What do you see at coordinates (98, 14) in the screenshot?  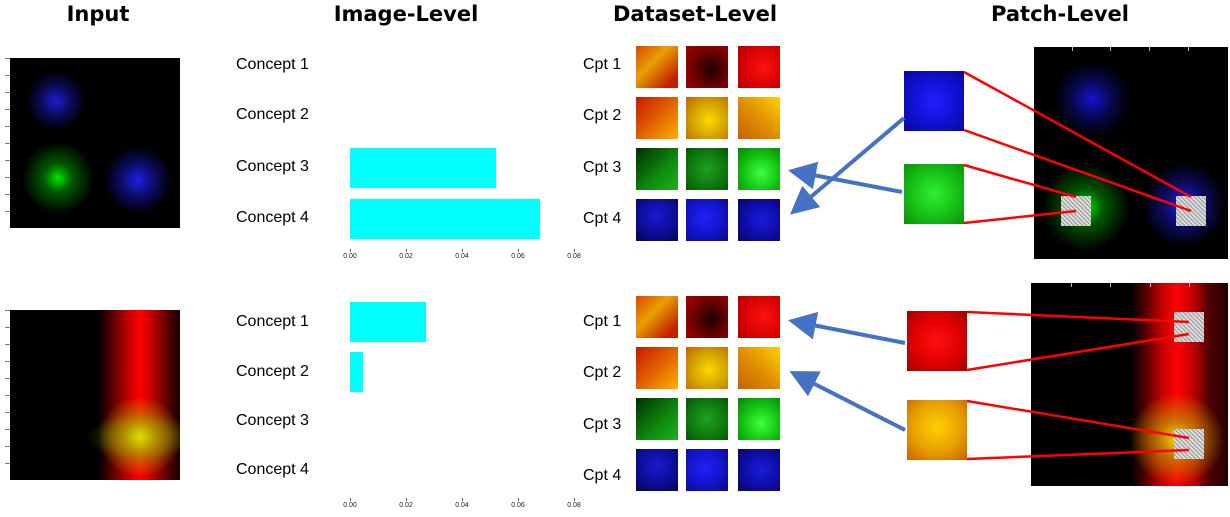 I see `header-input: Input` at bounding box center [98, 14].